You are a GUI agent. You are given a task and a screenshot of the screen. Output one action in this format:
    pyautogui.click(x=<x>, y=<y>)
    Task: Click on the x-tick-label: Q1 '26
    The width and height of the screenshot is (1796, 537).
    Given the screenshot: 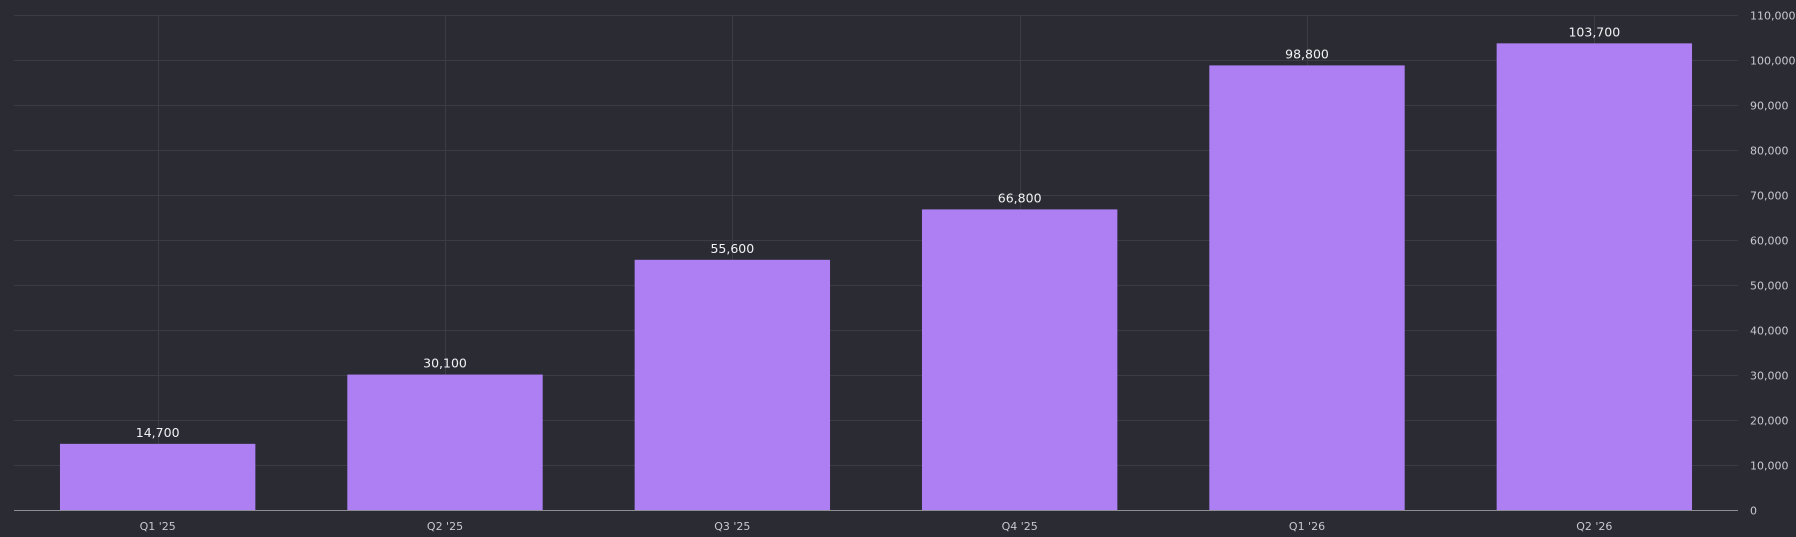 What is the action you would take?
    pyautogui.click(x=1307, y=526)
    